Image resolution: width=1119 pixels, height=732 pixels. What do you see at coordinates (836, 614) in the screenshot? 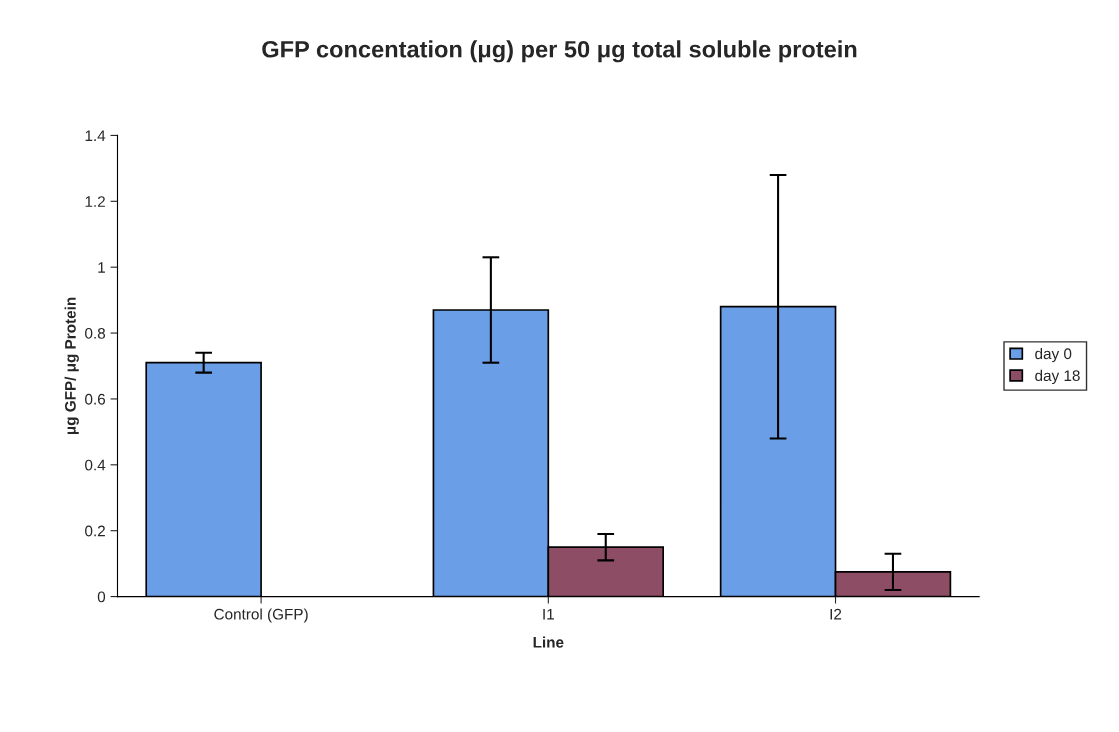
I see `x-tick-label: I2` at bounding box center [836, 614].